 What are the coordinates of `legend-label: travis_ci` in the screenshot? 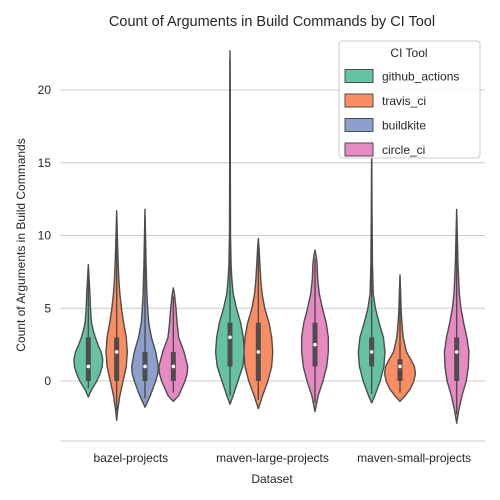 It's located at (404, 101).